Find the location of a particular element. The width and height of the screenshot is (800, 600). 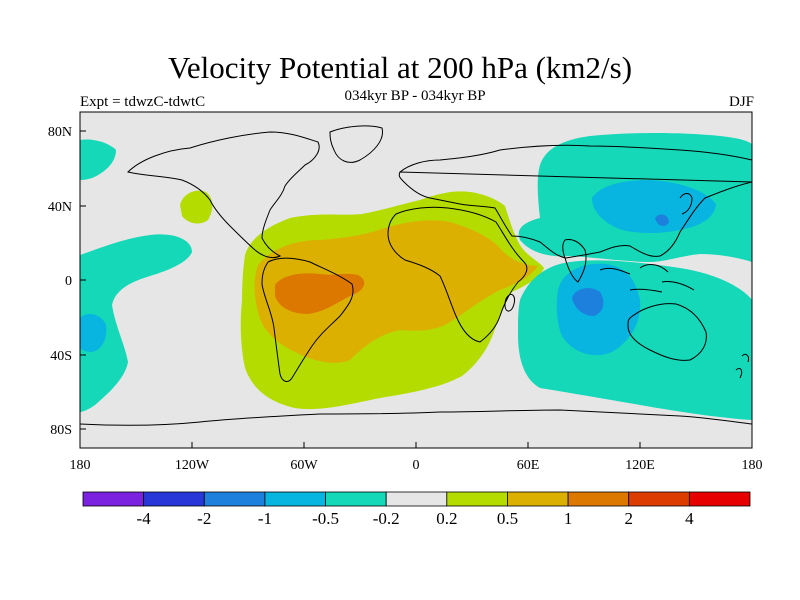

colorbar-label: 1 is located at coordinates (568, 518).